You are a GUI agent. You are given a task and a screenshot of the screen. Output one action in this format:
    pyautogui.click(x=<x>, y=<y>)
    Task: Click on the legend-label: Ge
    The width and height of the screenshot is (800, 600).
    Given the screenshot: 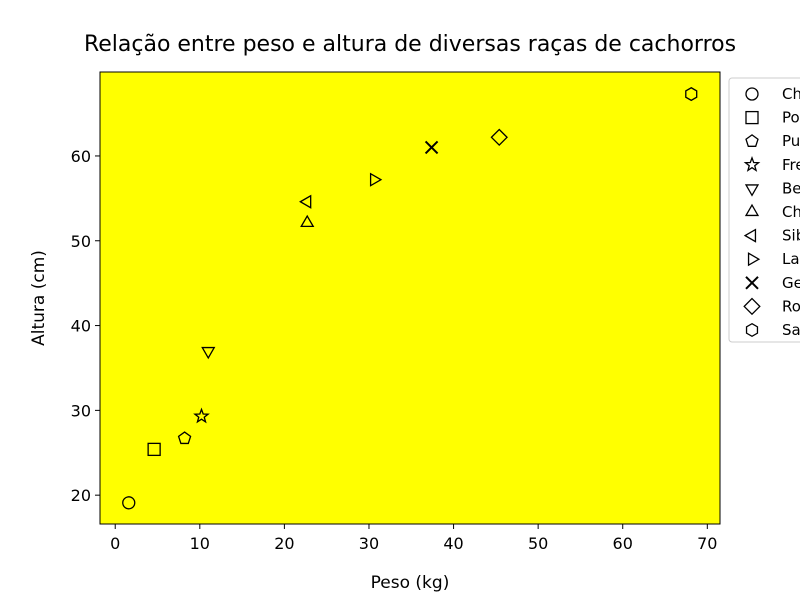 What is the action you would take?
    pyautogui.click(x=791, y=283)
    